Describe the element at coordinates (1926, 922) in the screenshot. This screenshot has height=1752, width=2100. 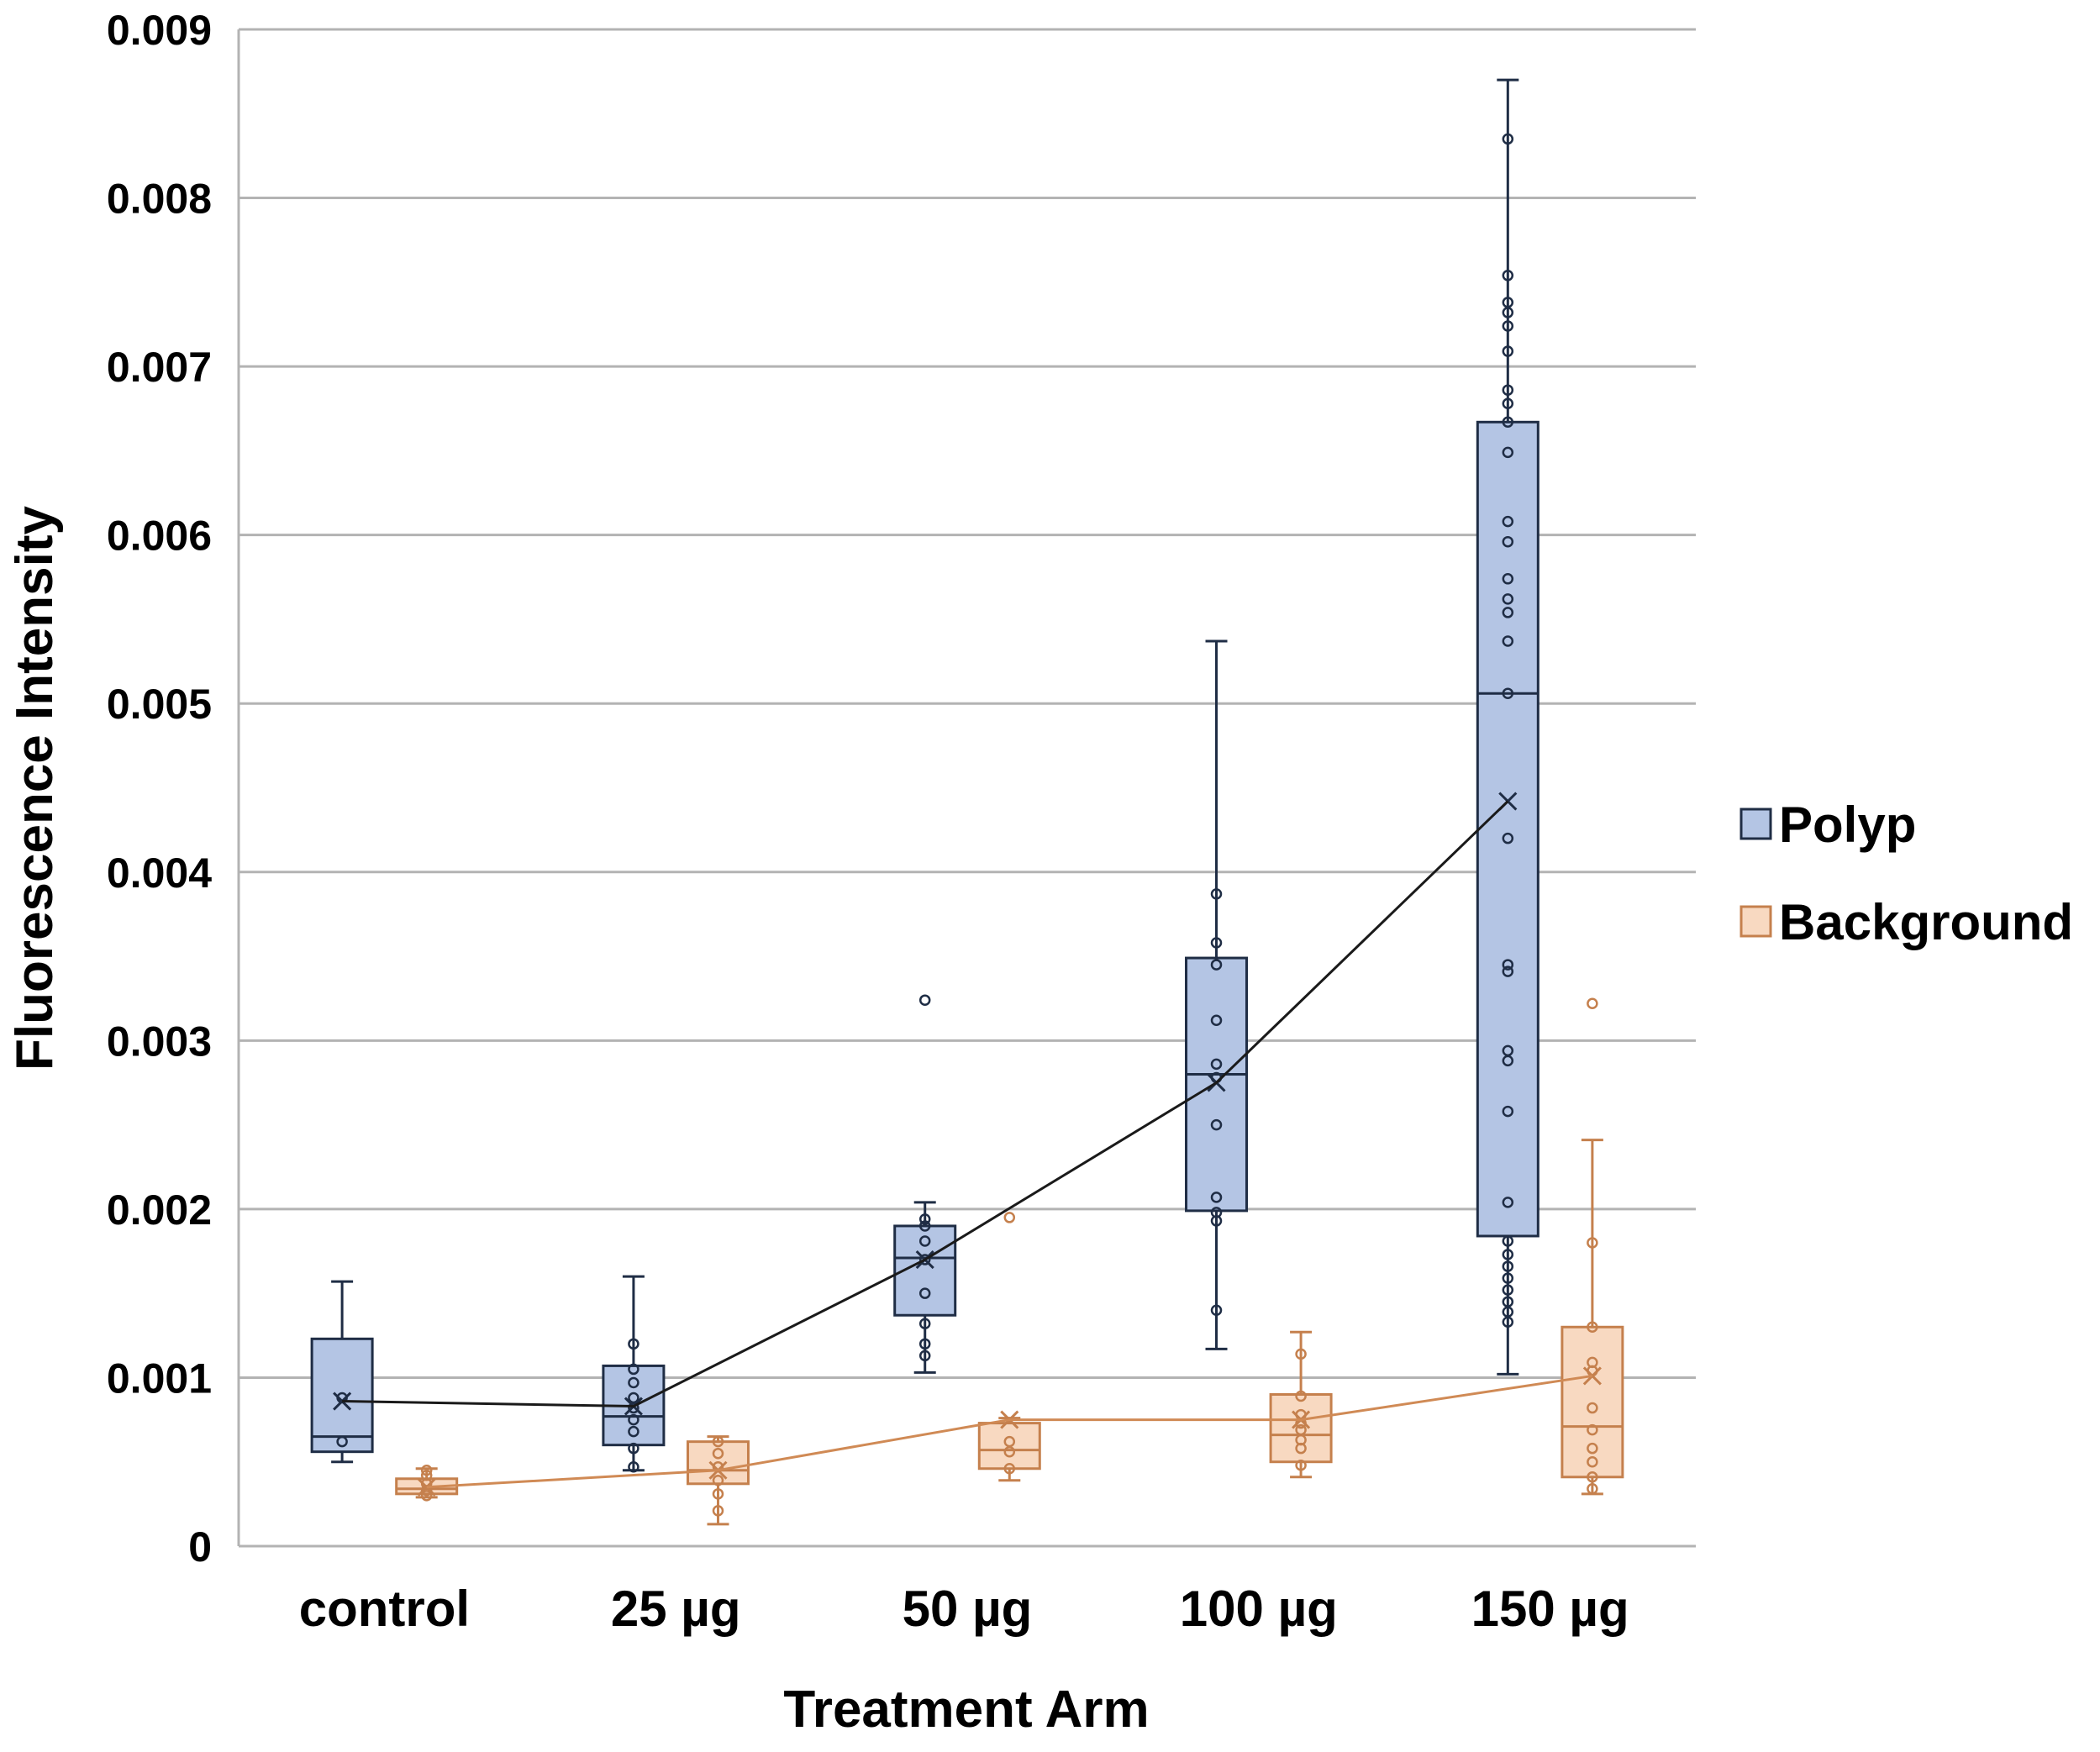
I see `legend-label-background: Background` at that location.